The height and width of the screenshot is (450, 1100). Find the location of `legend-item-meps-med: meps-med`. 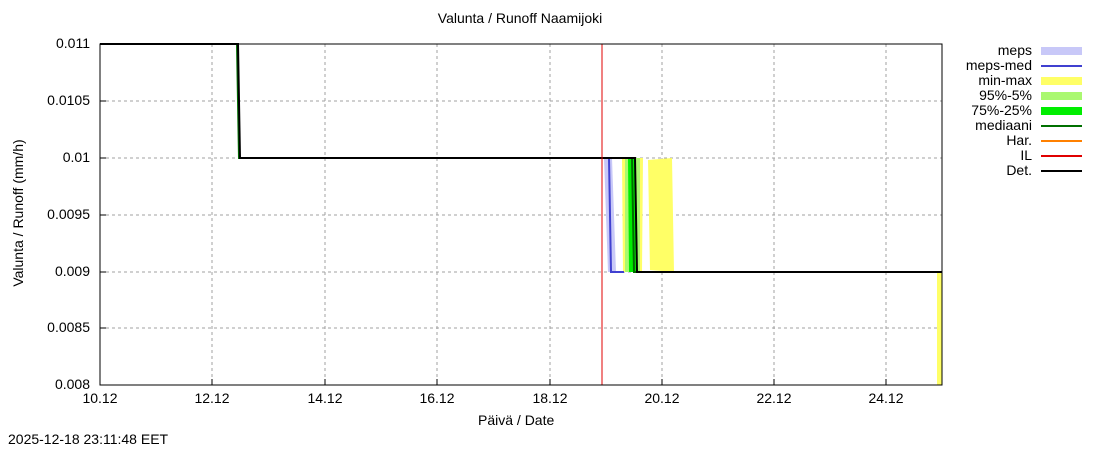

legend-item-meps-med: meps-med is located at coordinates (1015, 65).